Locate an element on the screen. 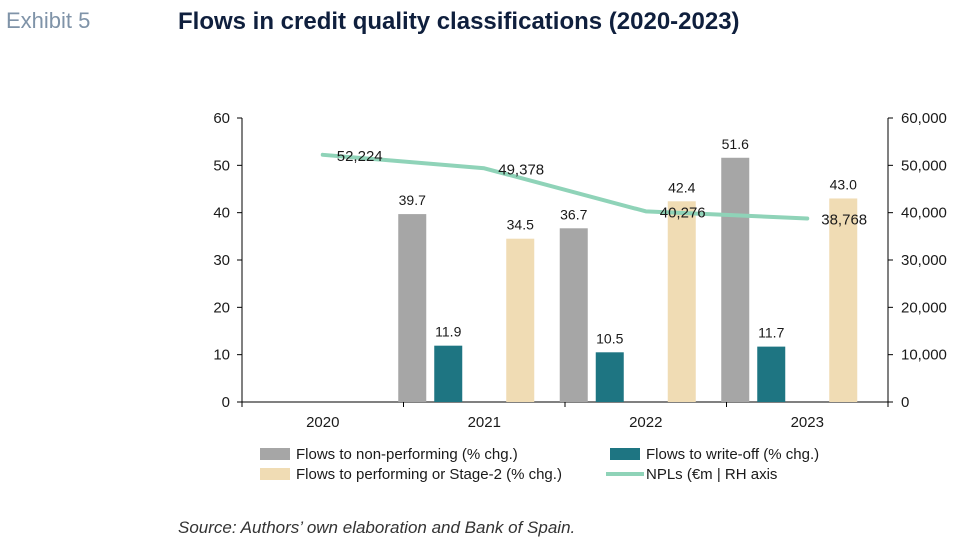 The image size is (969, 550). left-tick-label: 30 is located at coordinates (221, 260).